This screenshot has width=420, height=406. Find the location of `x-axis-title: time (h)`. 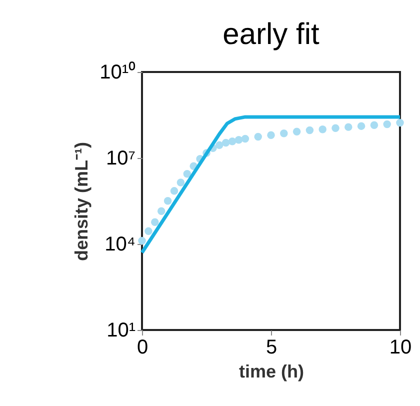

x-axis-title: time (h) is located at coordinates (271, 372).